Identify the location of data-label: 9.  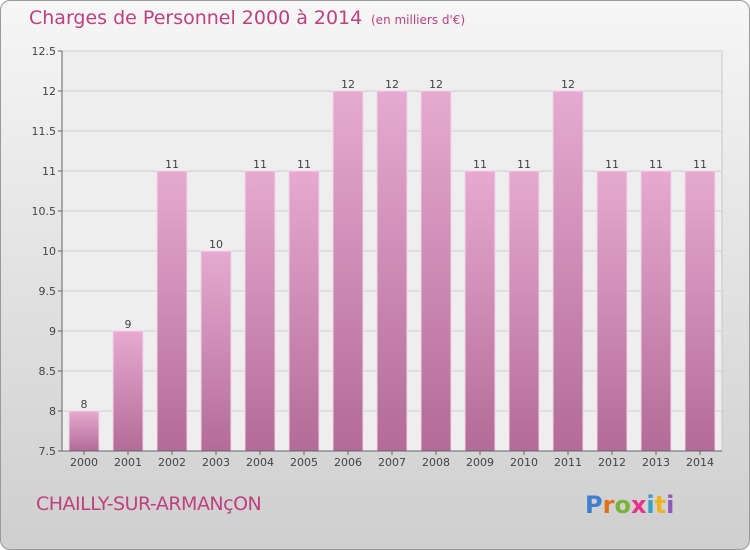
(128, 324).